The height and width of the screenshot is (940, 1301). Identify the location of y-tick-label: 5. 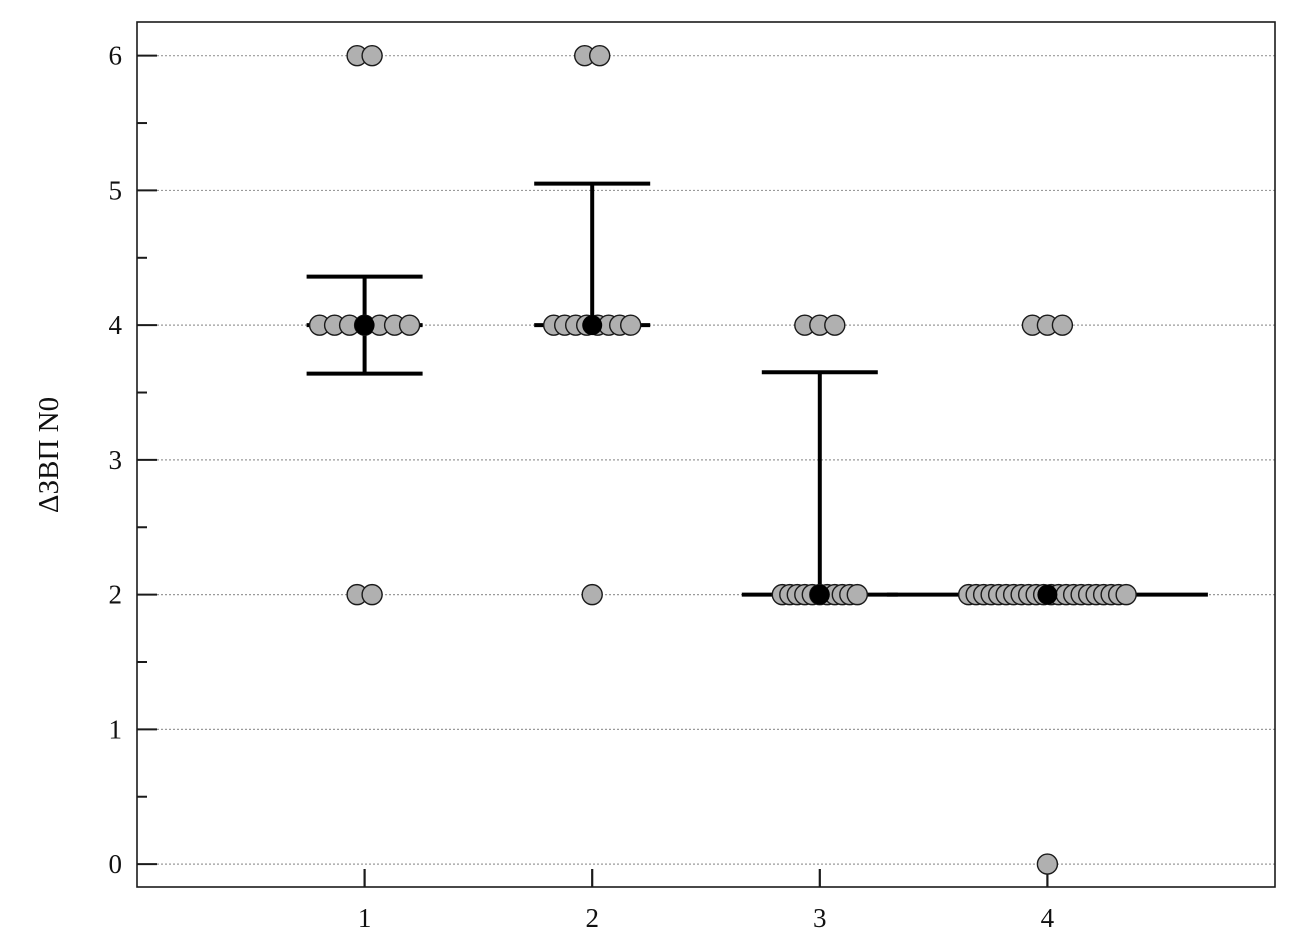
(116, 190).